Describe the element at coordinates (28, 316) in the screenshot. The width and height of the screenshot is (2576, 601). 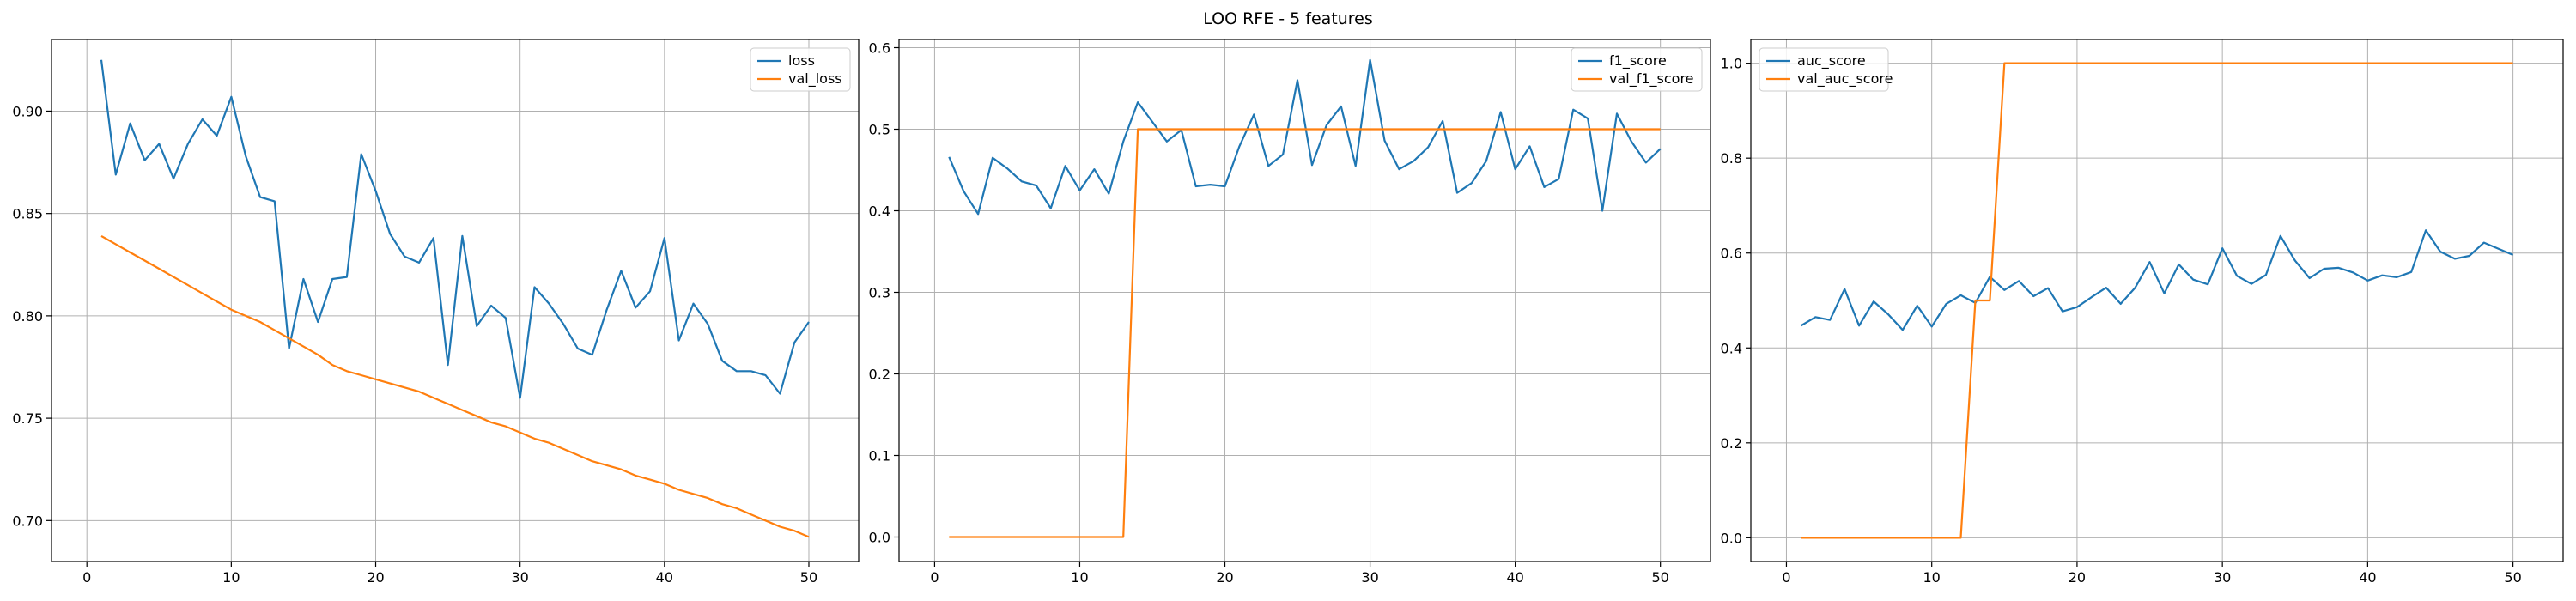
I see `y-tick-label: 0.80` at that location.